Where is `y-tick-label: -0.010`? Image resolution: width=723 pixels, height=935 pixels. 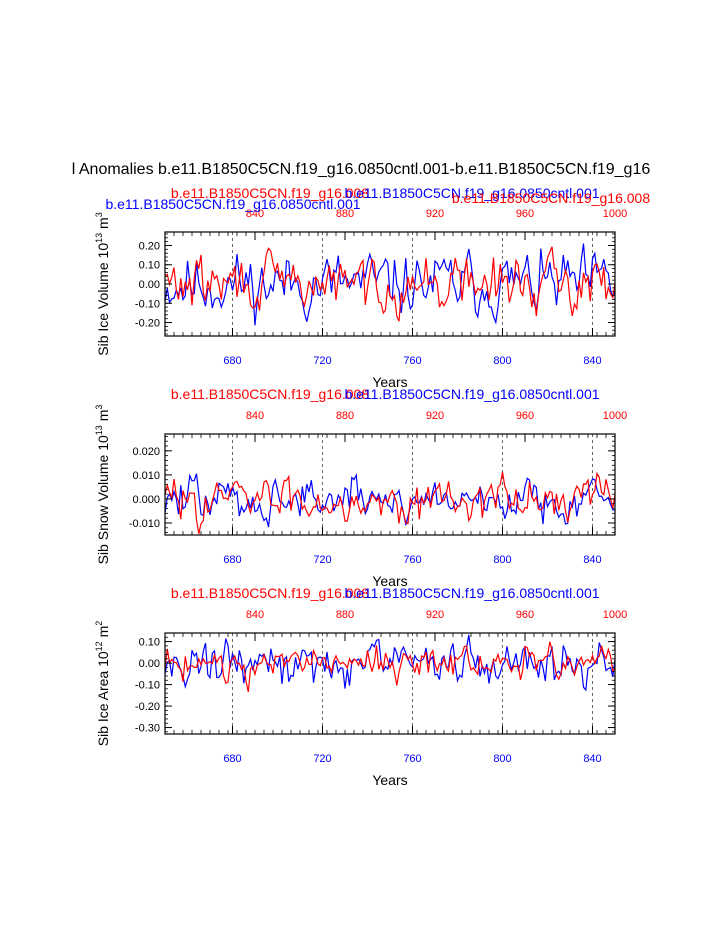 y-tick-label: -0.010 is located at coordinates (144, 524).